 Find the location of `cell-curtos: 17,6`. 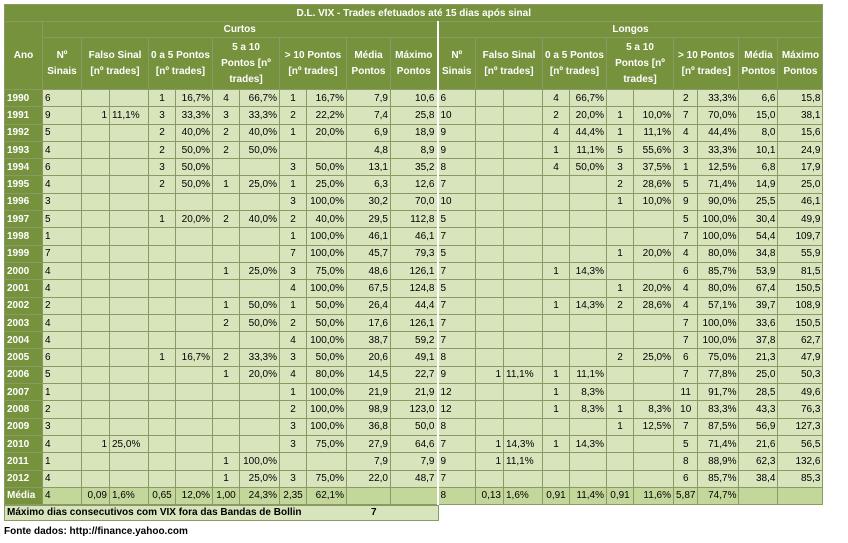

cell-curtos: 17,6 is located at coordinates (368, 323).